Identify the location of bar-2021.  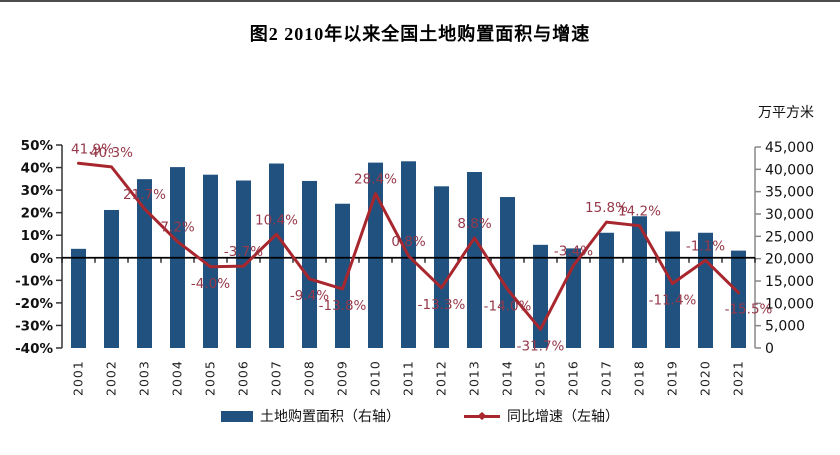
(738, 299).